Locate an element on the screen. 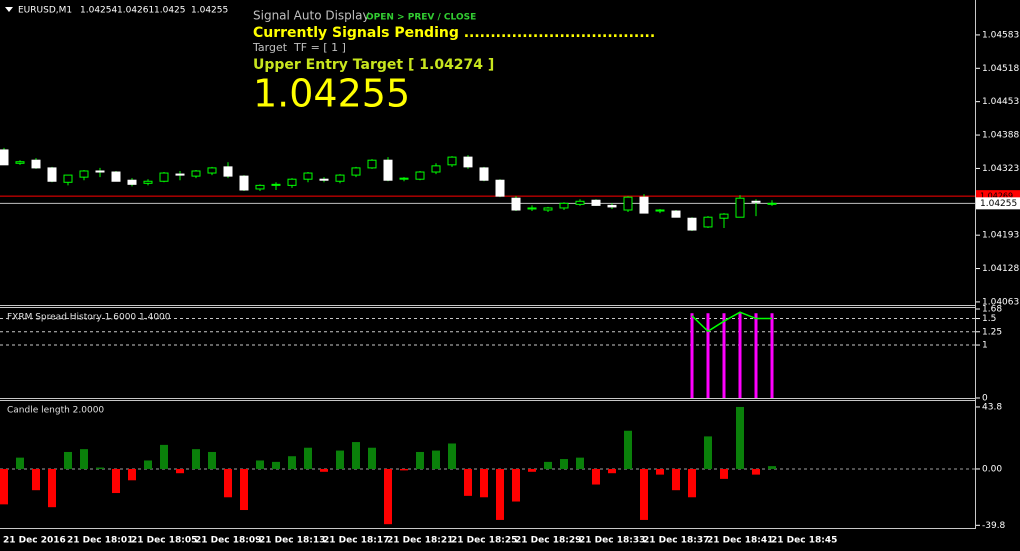  price-label: 1.04255 is located at coordinates (998, 204).